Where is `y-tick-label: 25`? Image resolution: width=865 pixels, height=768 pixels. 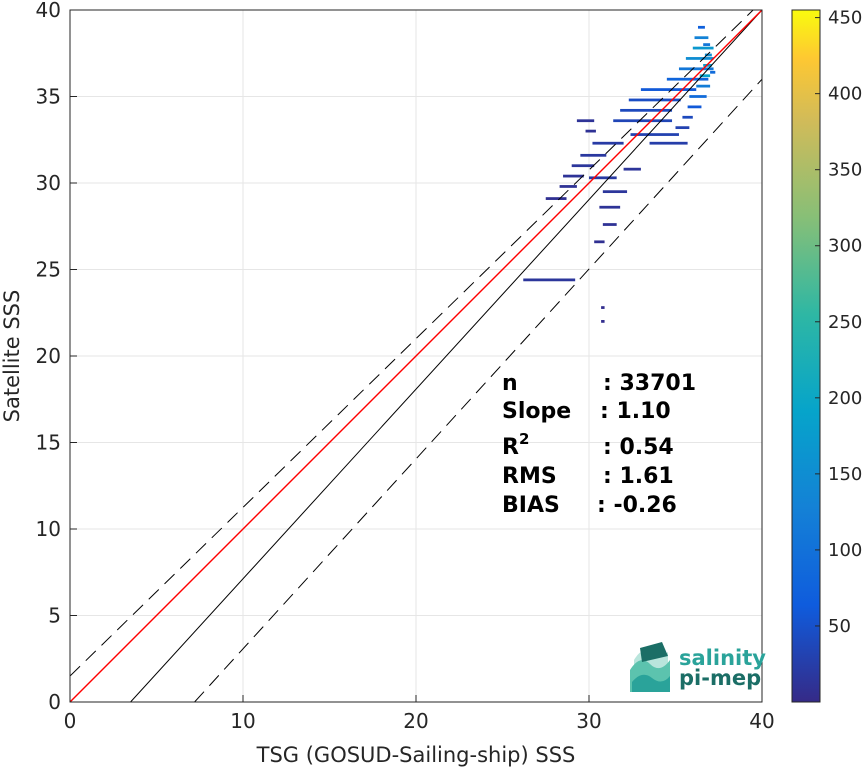
y-tick-label: 25 is located at coordinates (48, 270).